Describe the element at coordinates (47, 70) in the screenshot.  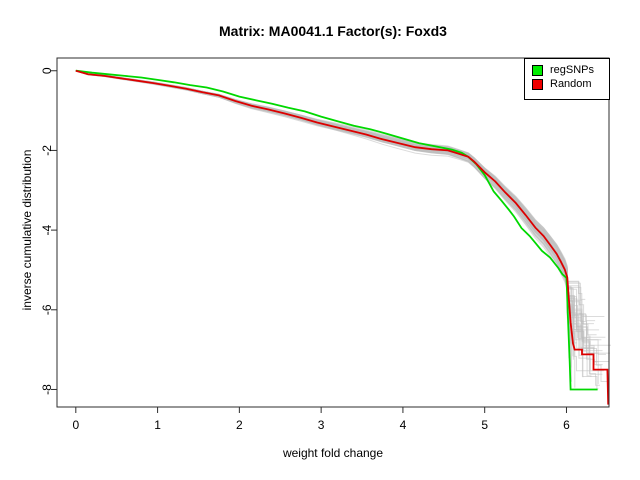
I see `y-axis-tick-label: 0` at that location.